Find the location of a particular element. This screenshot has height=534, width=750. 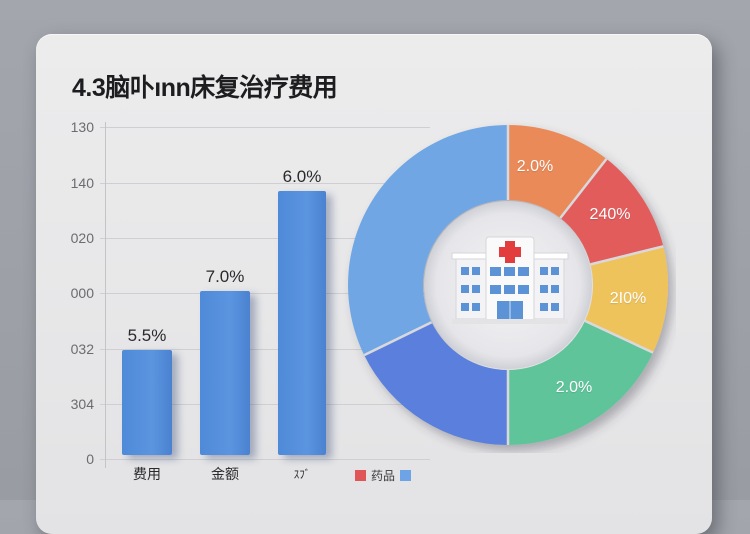

y-tick-label: 000 is located at coordinates (82, 293).